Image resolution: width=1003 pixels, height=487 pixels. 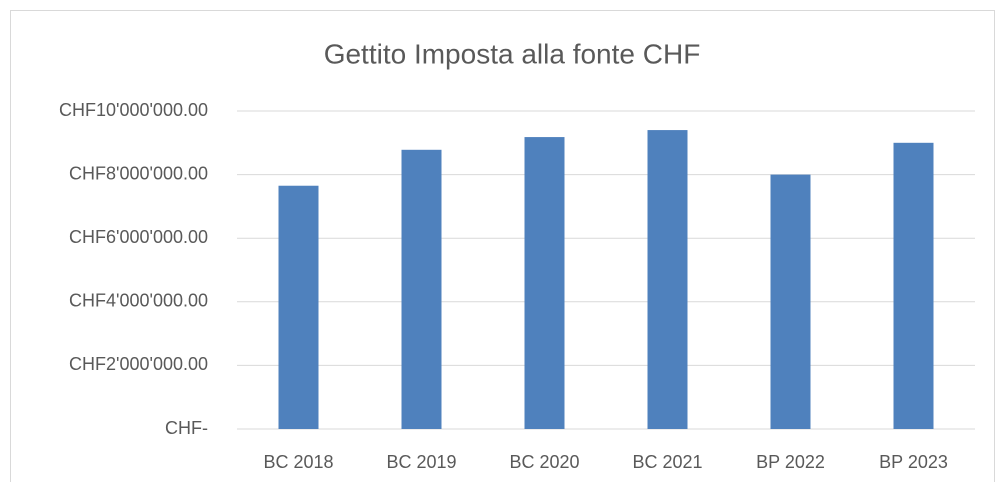 I want to click on x-tick-label: BC 2018, so click(x=298, y=462).